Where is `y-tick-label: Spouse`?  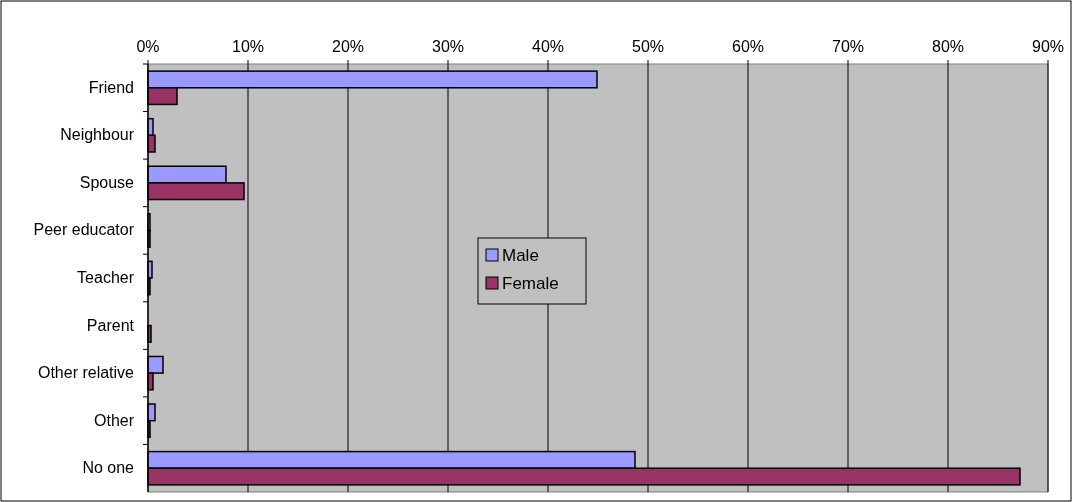 y-tick-label: Spouse is located at coordinates (107, 182).